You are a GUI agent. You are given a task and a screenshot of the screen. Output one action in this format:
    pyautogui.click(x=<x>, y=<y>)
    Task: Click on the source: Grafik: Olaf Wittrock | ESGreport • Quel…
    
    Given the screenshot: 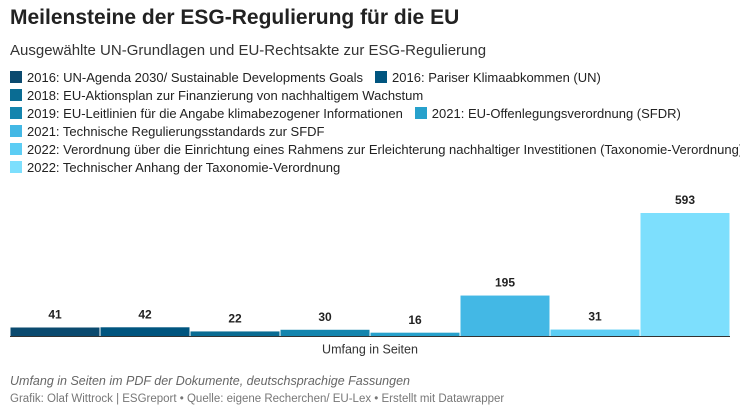 What is the action you would take?
    pyautogui.click(x=257, y=399)
    